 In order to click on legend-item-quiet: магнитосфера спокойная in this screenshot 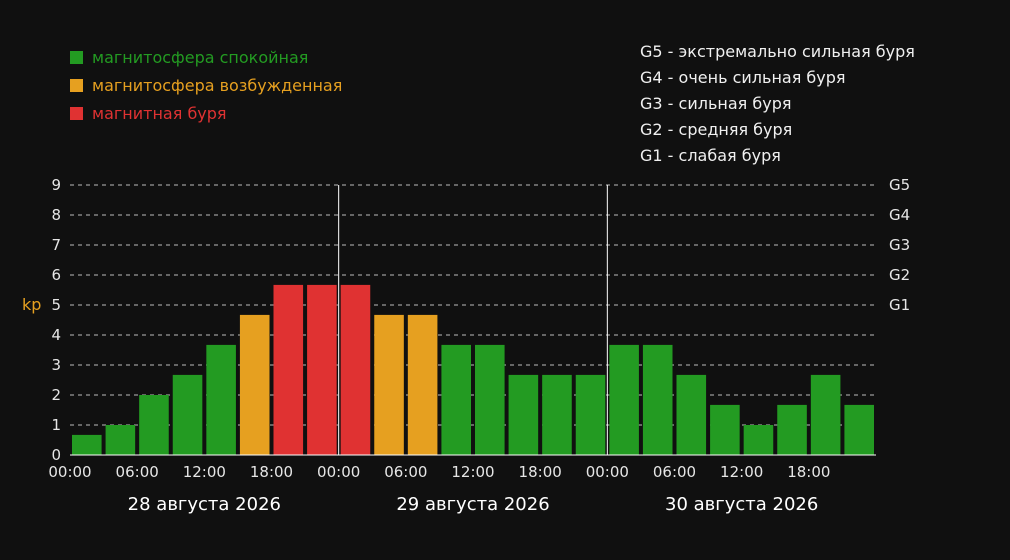, I will do `click(206, 57)`.